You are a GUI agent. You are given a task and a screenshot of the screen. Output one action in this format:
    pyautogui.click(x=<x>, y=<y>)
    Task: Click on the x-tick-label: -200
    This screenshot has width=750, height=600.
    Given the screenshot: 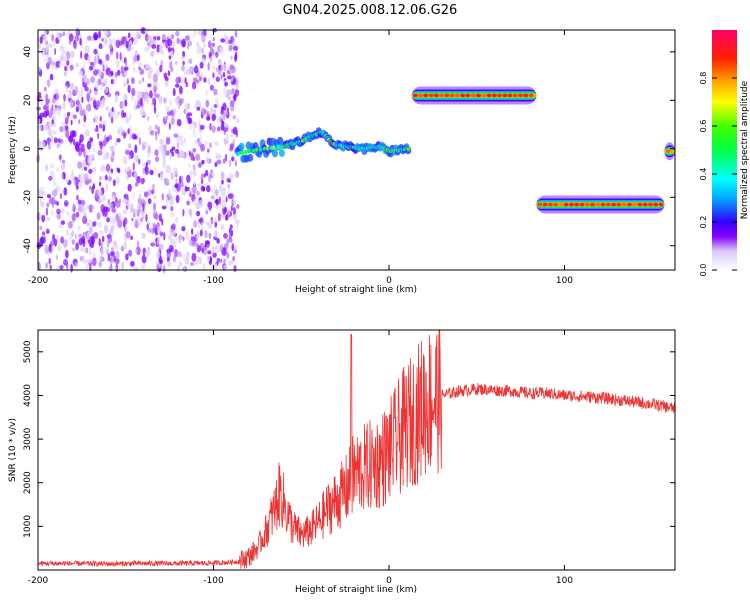 What is the action you would take?
    pyautogui.click(x=38, y=581)
    